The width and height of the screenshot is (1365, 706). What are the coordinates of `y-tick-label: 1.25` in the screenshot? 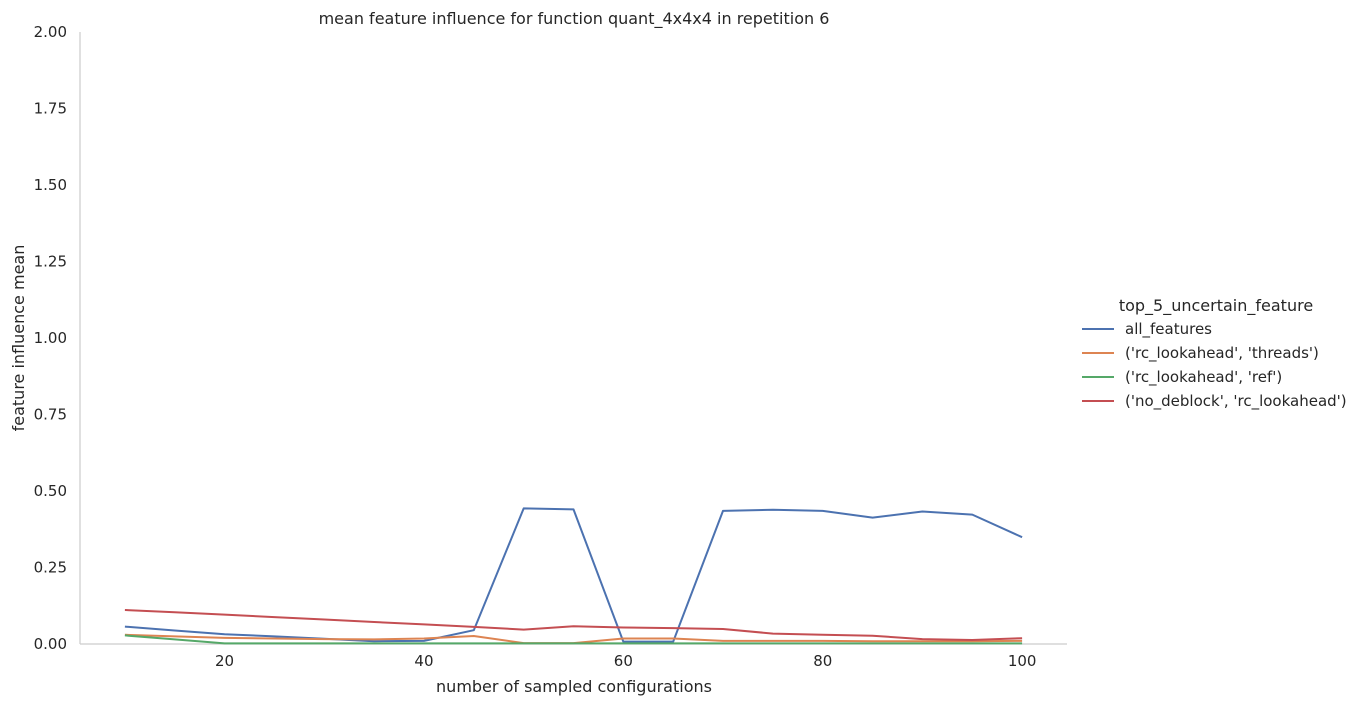 It's located at (50, 262).